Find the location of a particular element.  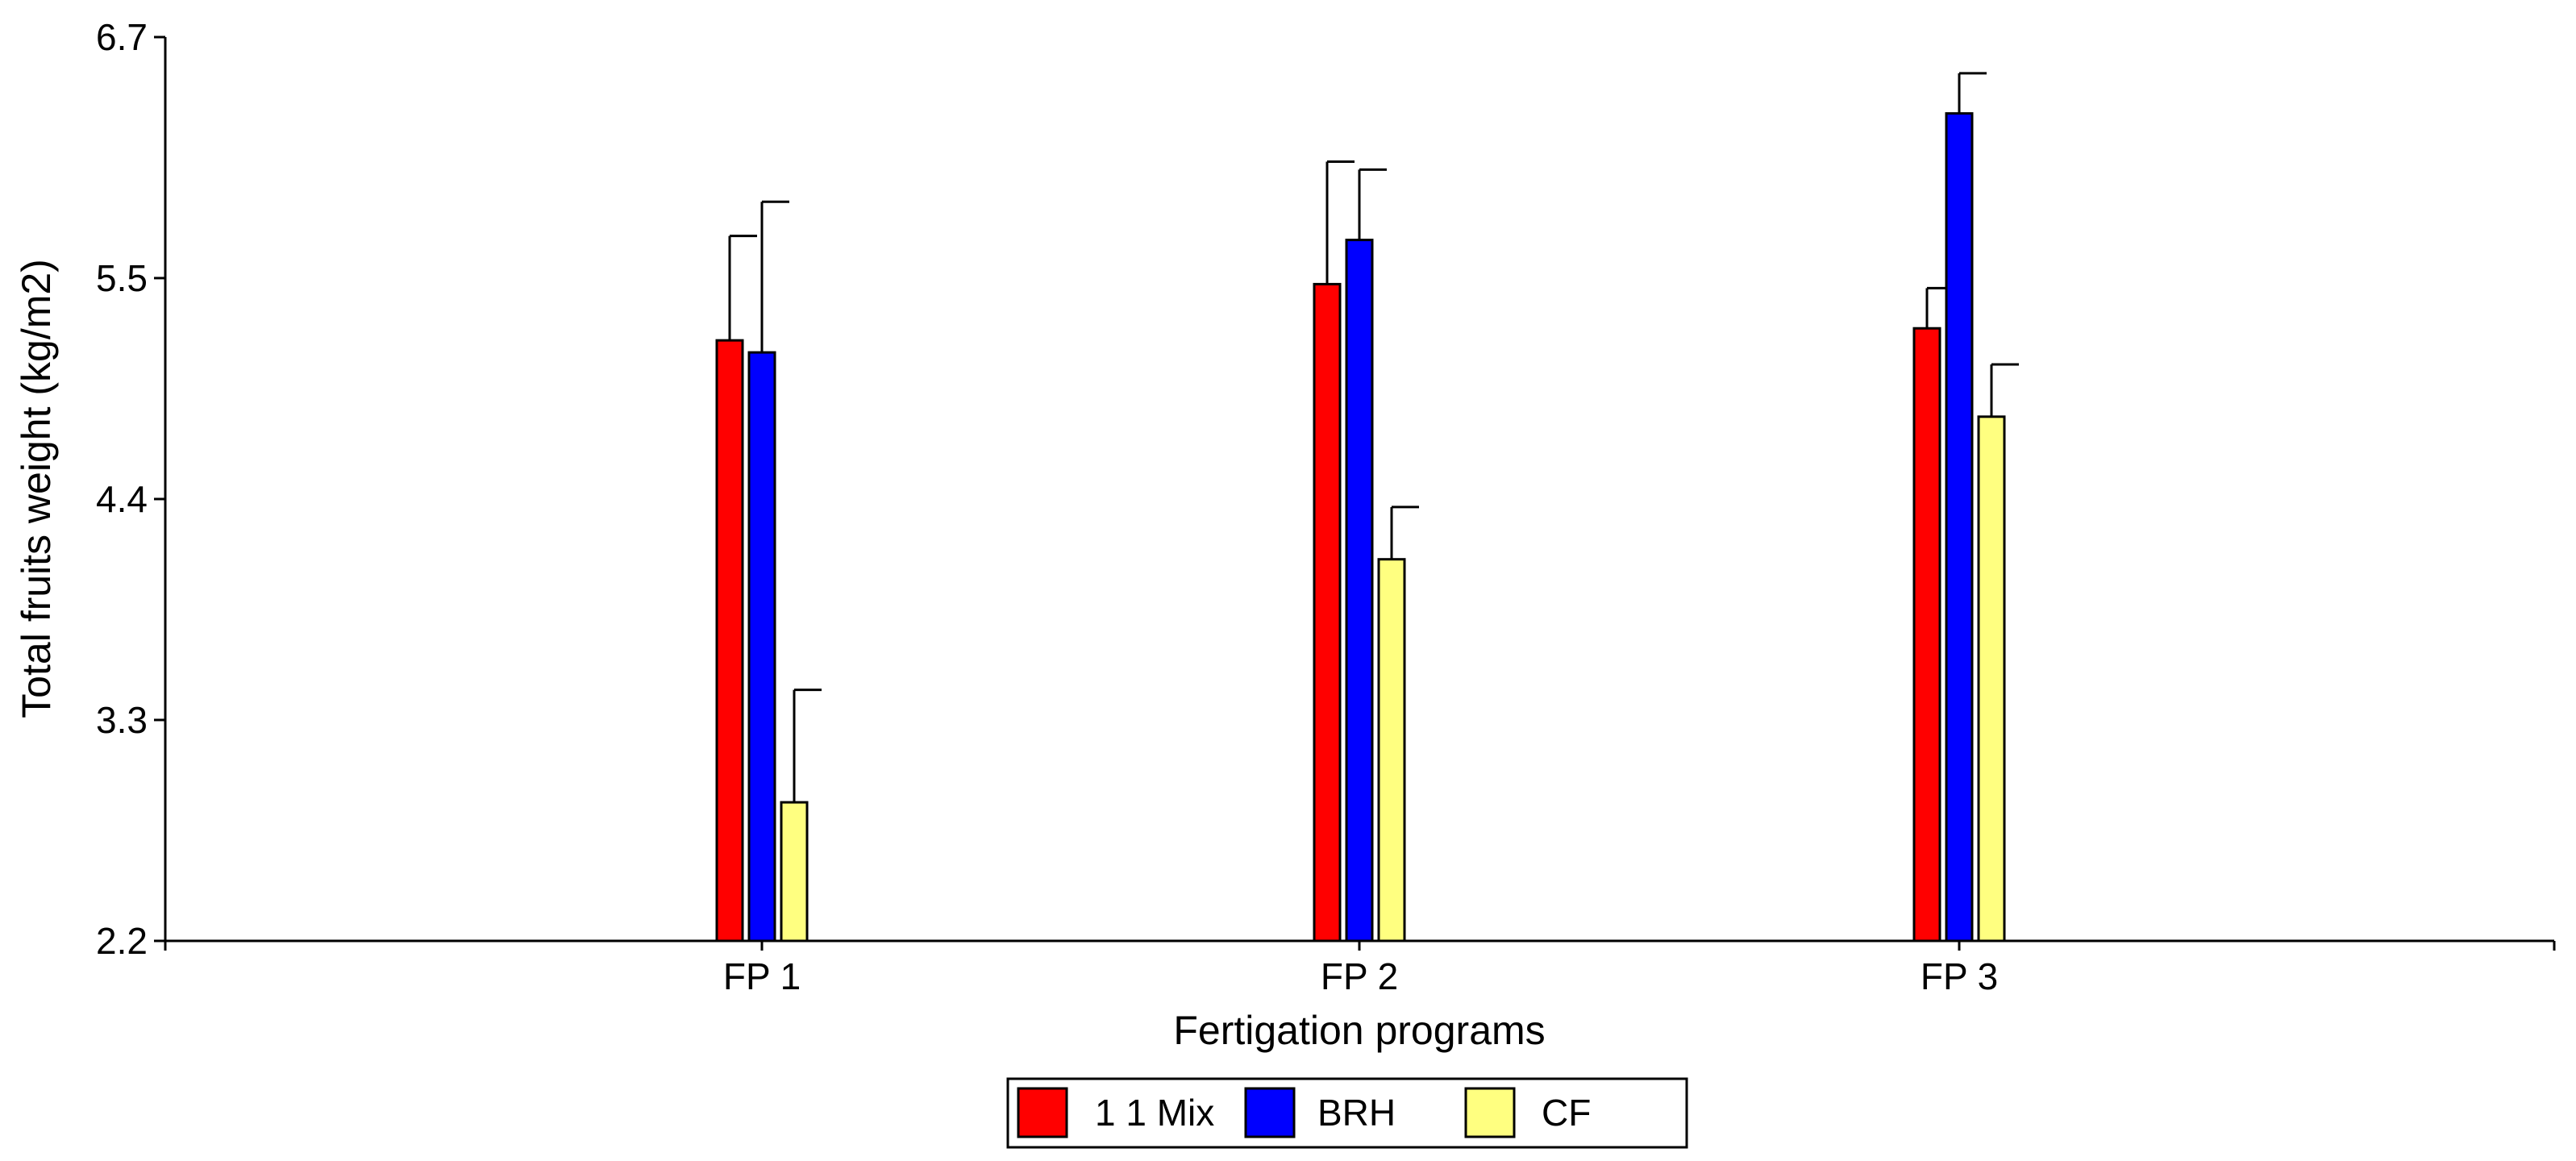

legend-label-mix: 1 1 Mix is located at coordinates (1155, 1113).